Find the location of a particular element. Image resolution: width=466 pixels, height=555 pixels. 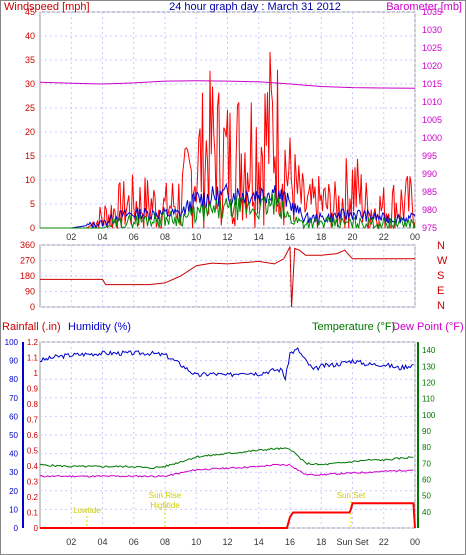

windspeed-tick: 35 is located at coordinates (30, 60).